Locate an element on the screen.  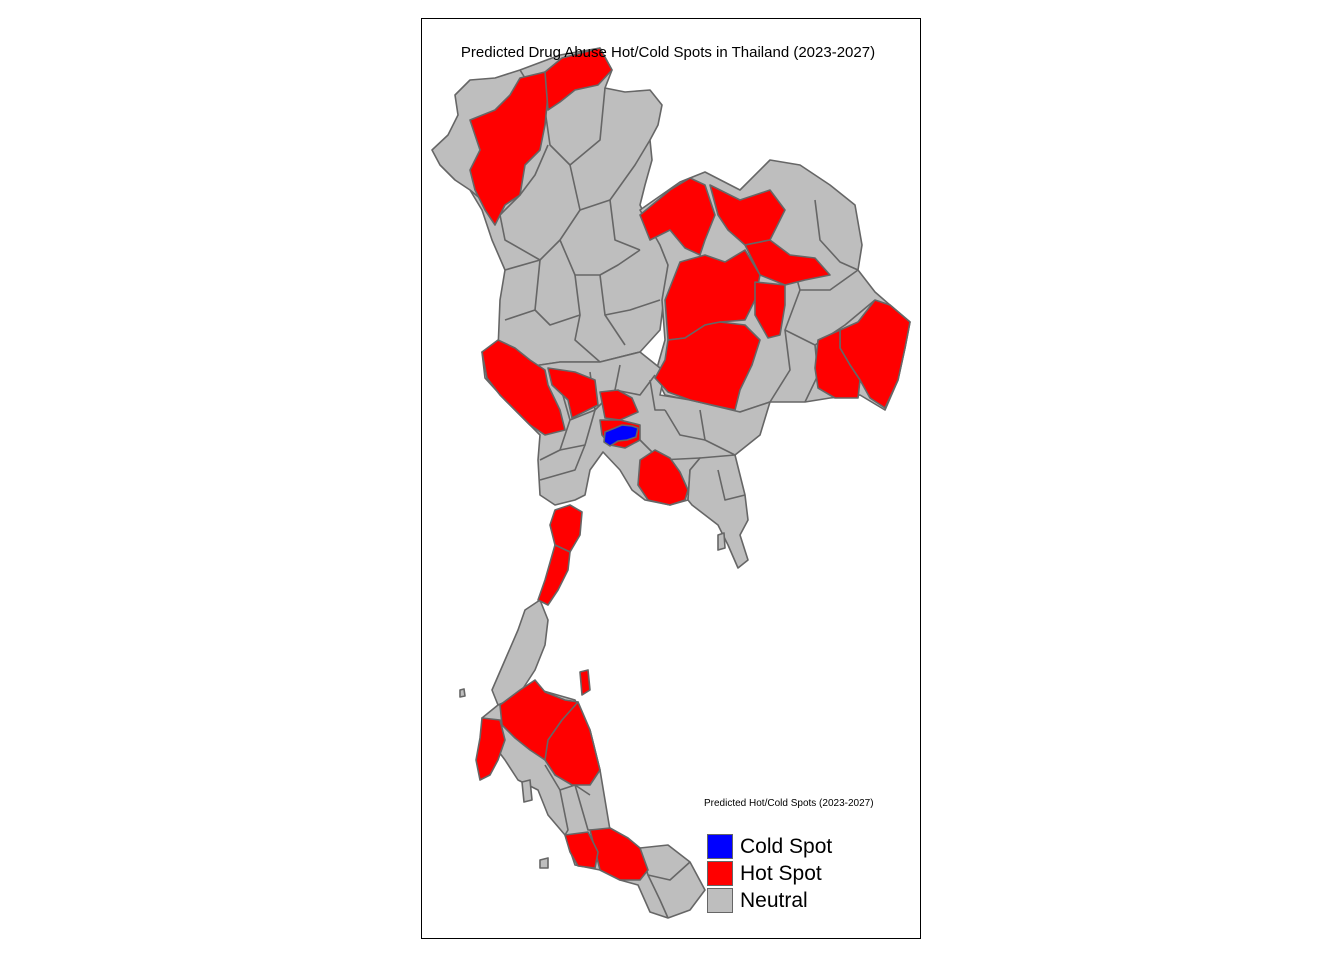
legend-item-cold-spot: Cold Spot is located at coordinates (789, 846).